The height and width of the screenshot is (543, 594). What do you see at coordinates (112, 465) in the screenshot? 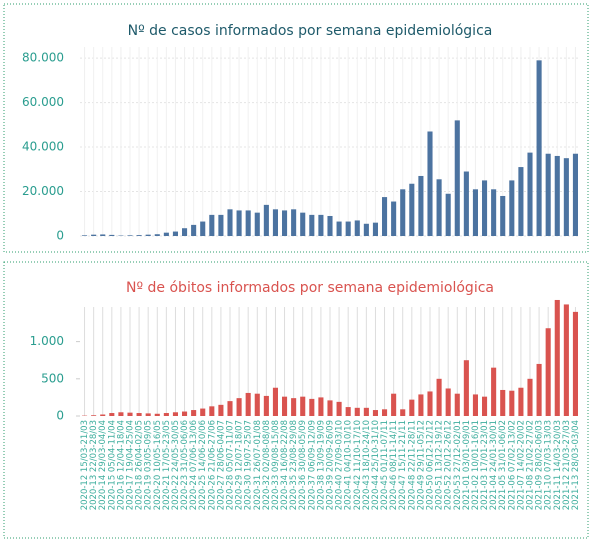
I see `x-tick-label: 2020-15 05/04-11/04` at bounding box center [112, 465].